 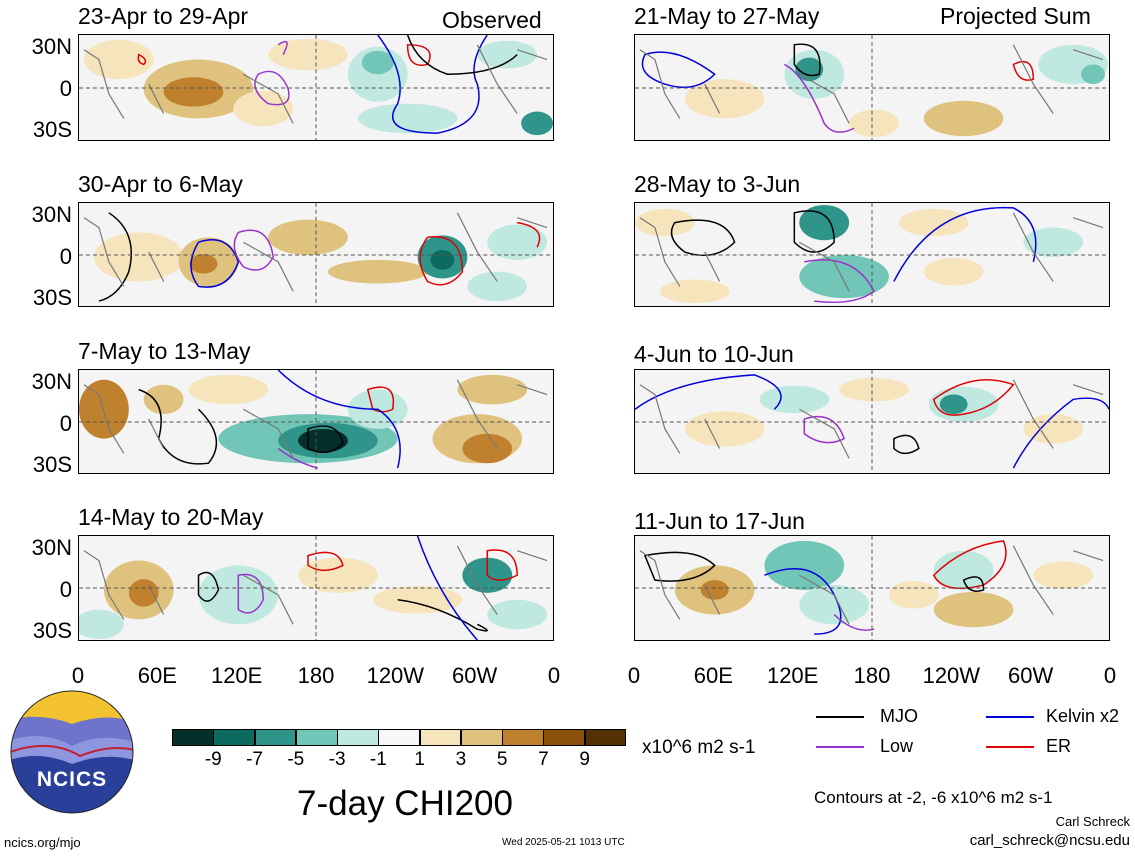 I want to click on timestamp: Wed 2025-05-21 1013 UTC, so click(x=563, y=842).